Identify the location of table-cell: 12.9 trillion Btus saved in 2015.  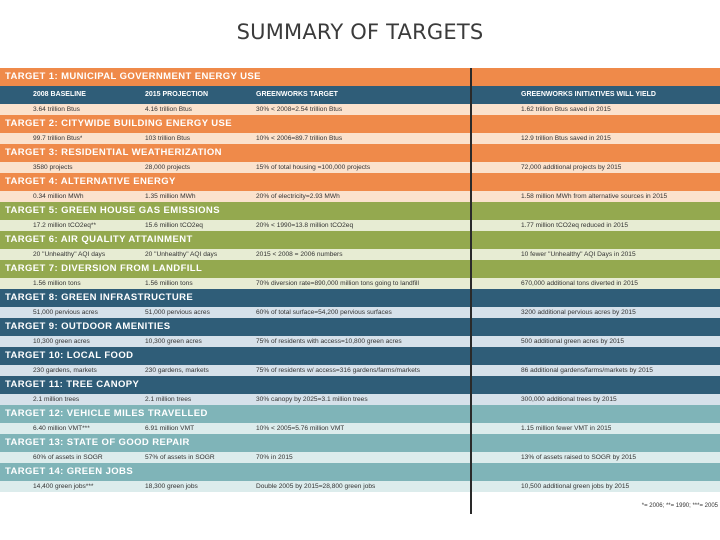
(566, 138).